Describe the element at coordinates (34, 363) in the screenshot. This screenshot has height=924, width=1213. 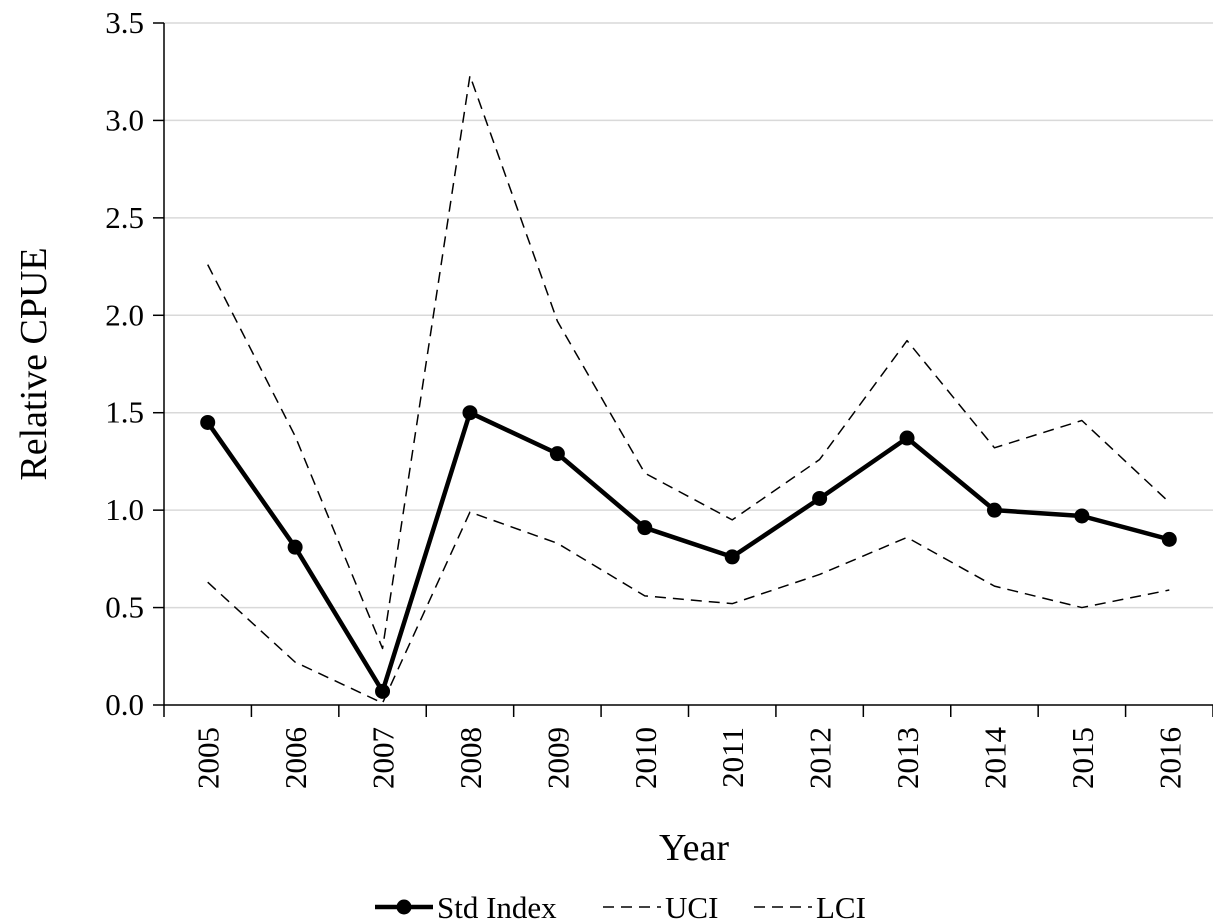
I see `y-axis-title: Relative CPUE` at that location.